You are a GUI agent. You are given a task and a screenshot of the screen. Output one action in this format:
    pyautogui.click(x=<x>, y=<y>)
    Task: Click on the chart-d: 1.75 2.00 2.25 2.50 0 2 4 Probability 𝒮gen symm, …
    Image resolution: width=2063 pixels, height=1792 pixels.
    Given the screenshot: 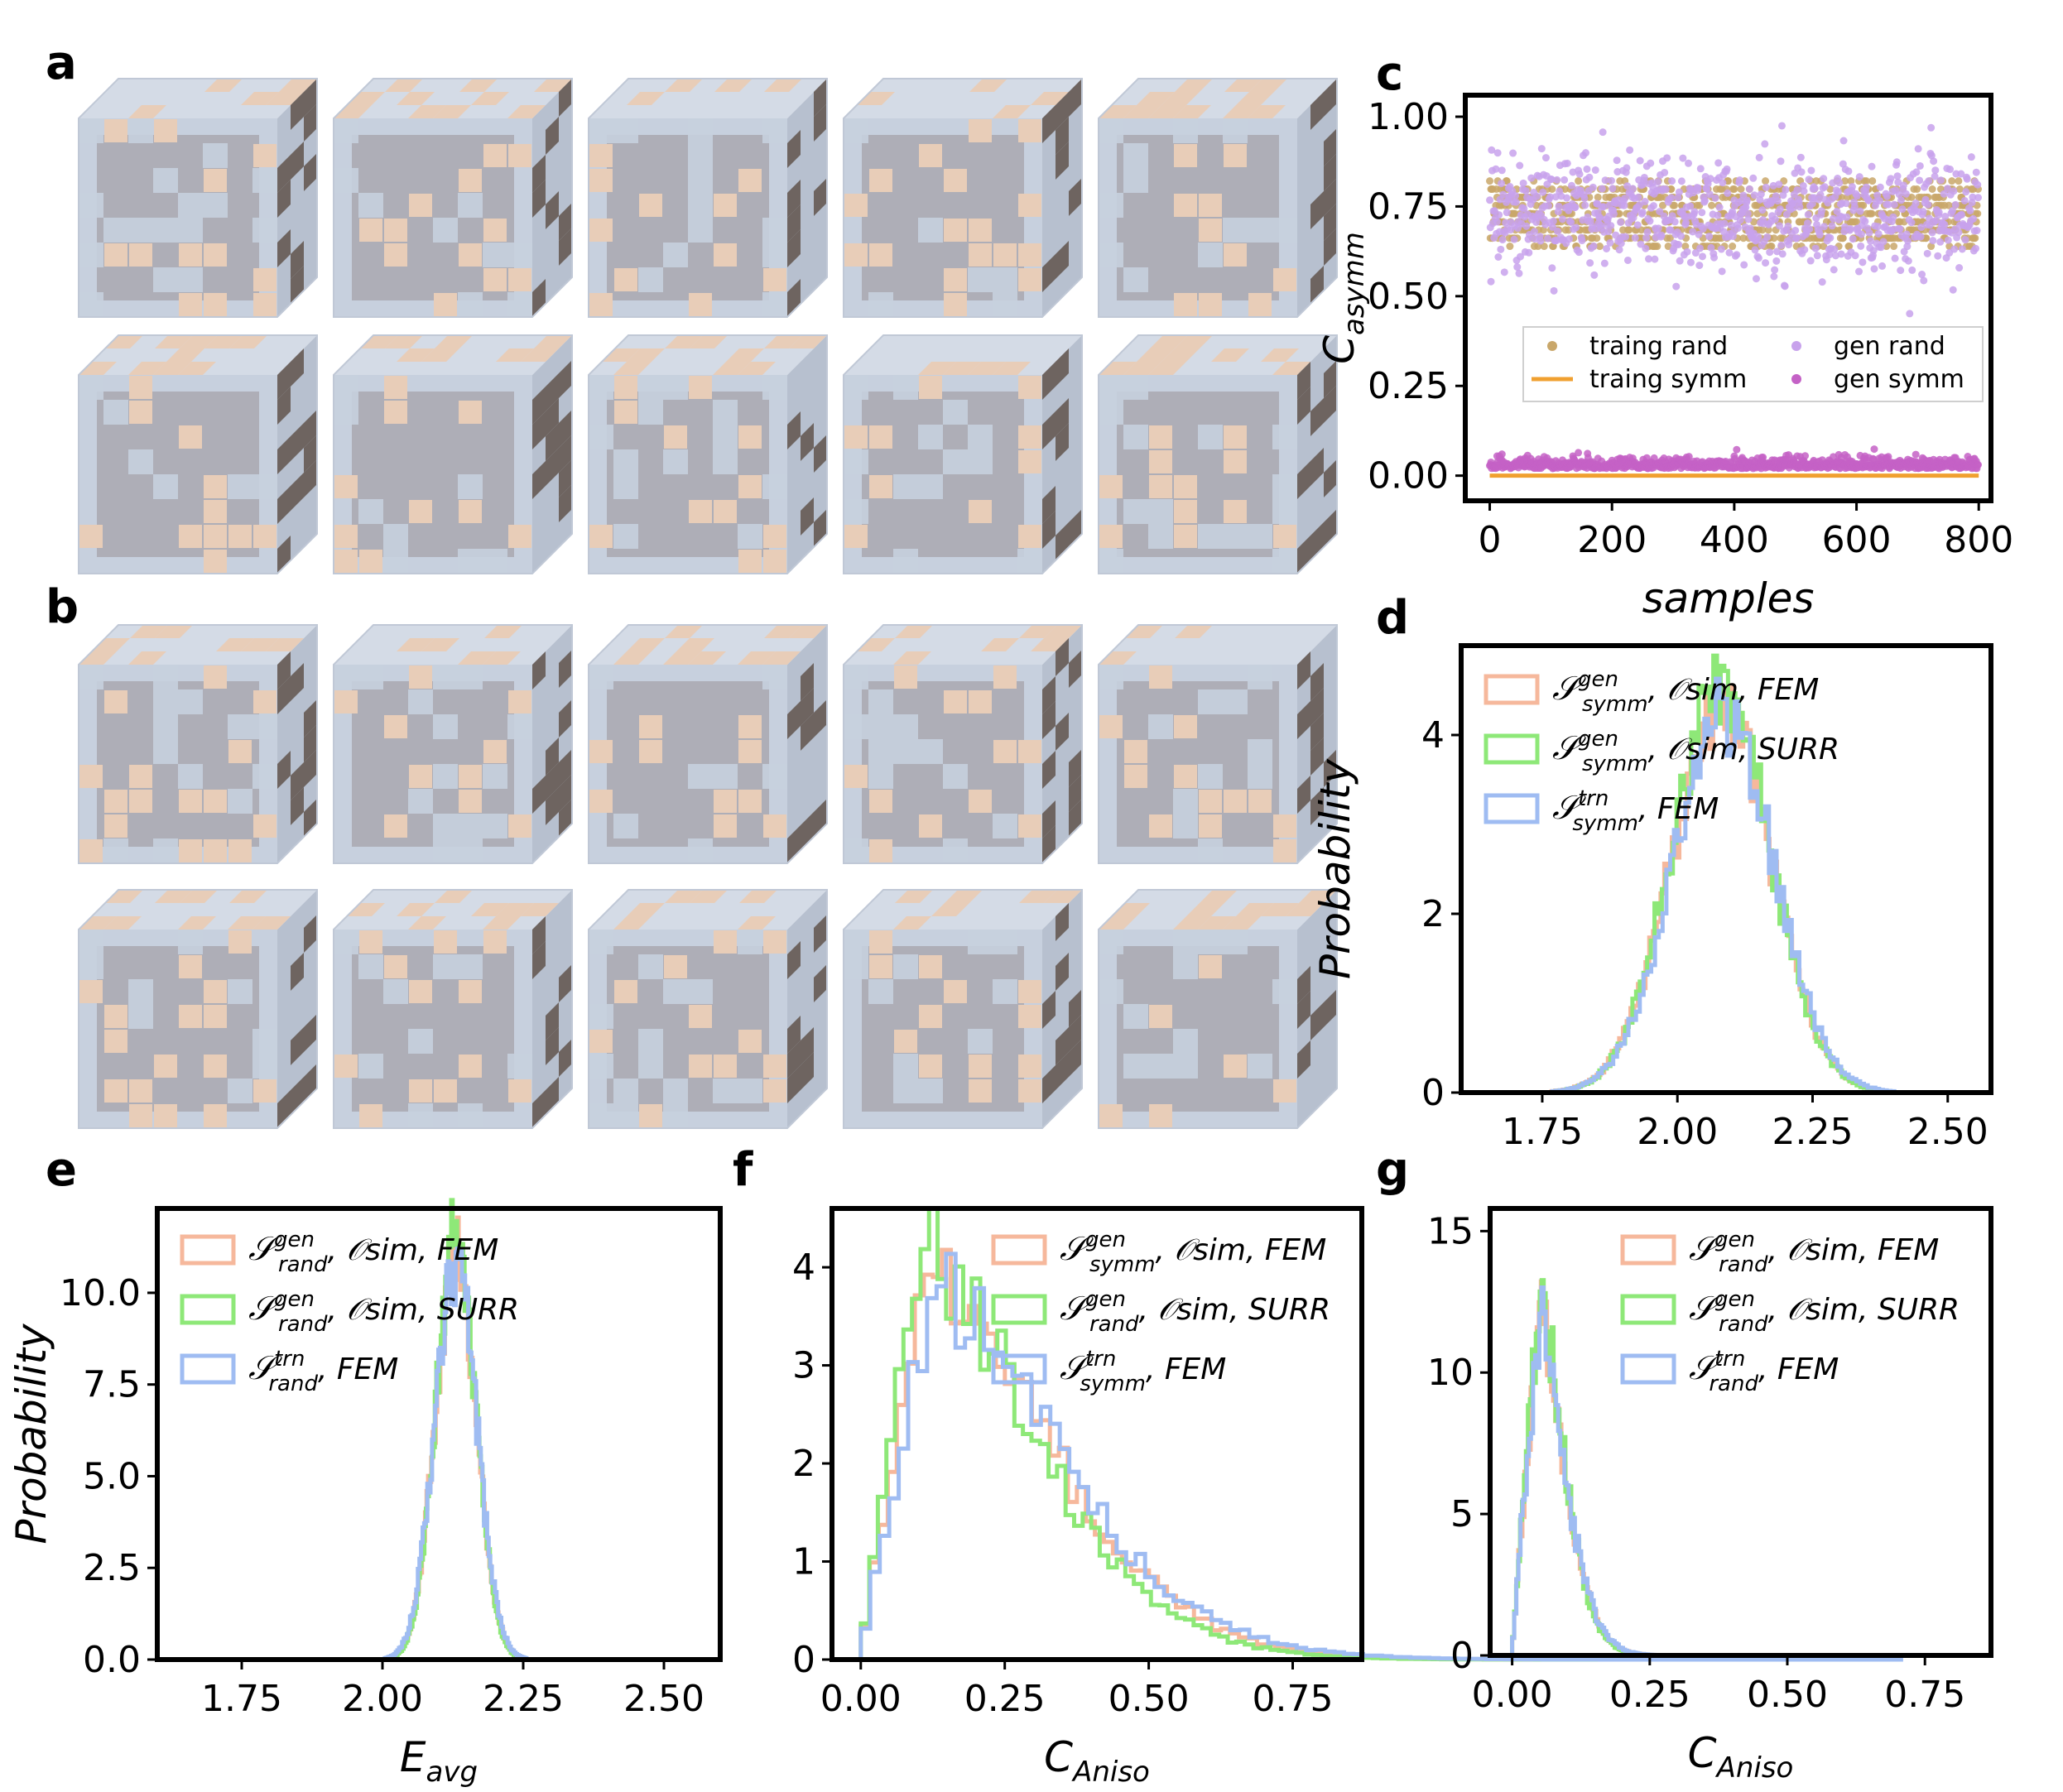 What is the action you would take?
    pyautogui.click(x=1652, y=898)
    